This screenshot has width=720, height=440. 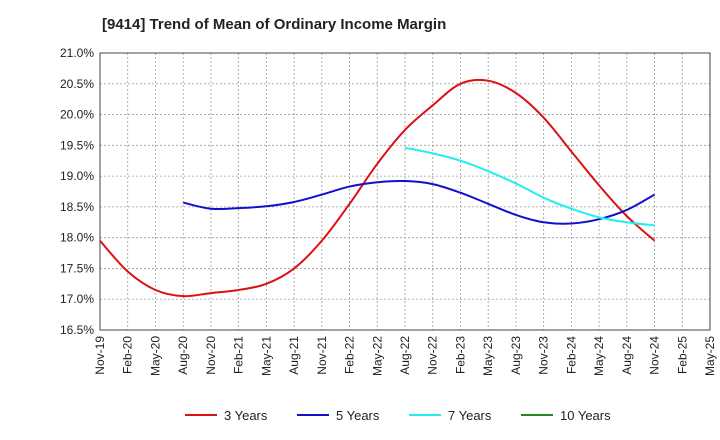 I want to click on y-tick-label: 18.0%, so click(x=77, y=238).